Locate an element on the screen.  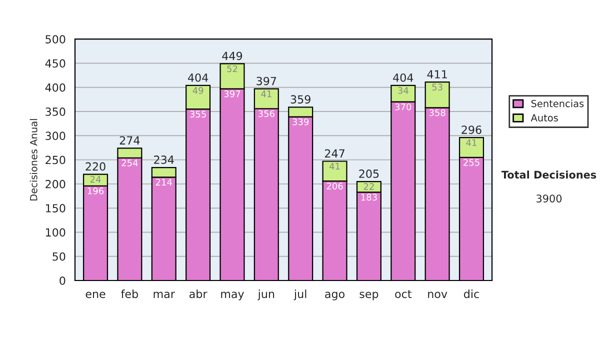
x-tick-label: sep is located at coordinates (369, 296).